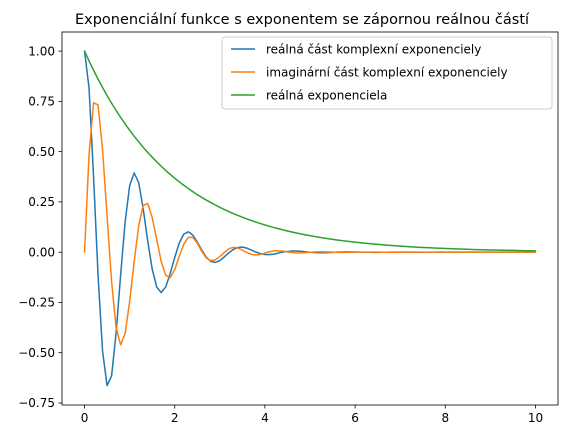 The width and height of the screenshot is (581, 439). What do you see at coordinates (41, 51) in the screenshot?
I see `y-tick-label: 1.00` at bounding box center [41, 51].